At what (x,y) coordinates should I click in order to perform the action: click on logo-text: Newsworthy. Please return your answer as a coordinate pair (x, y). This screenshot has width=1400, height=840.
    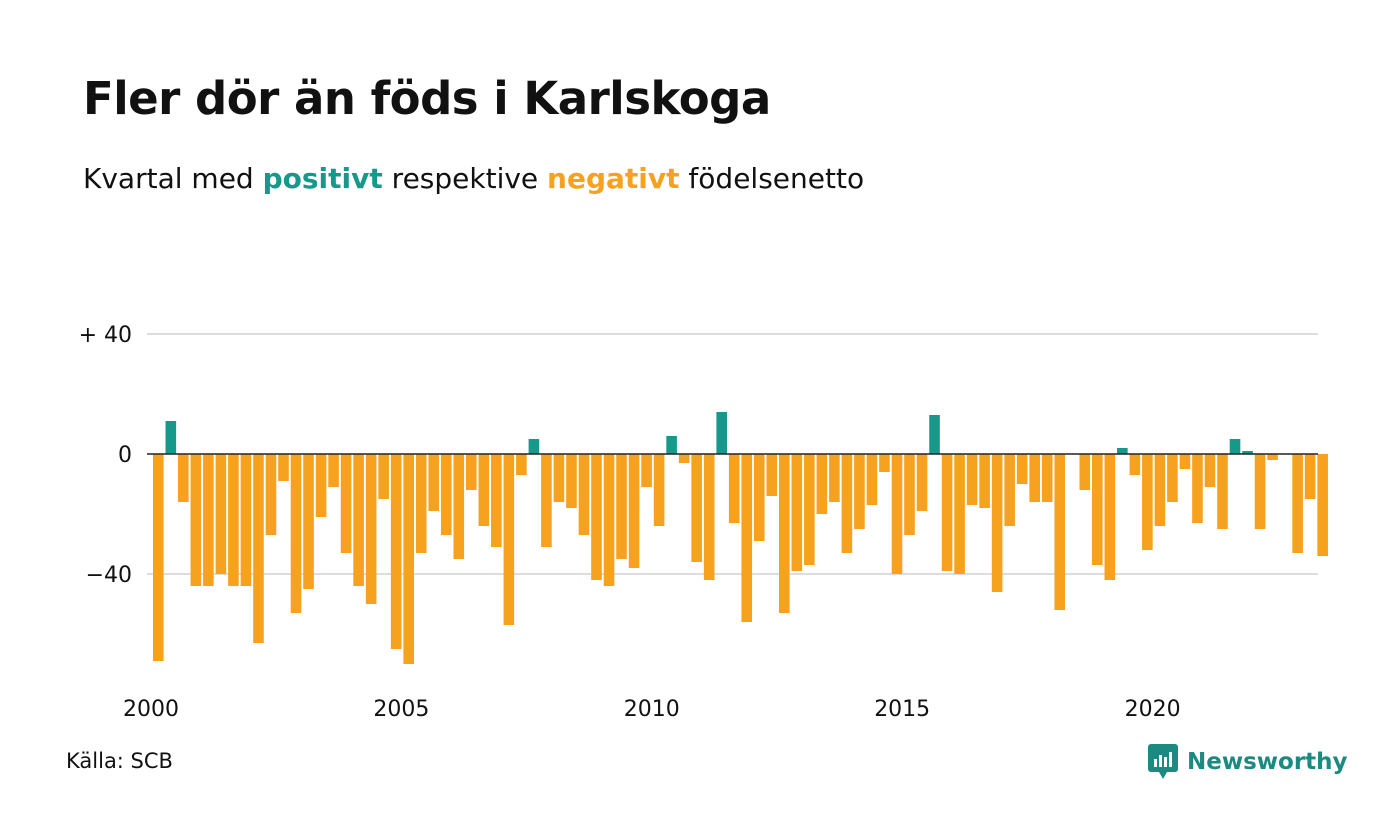
    Looking at the image, I should click on (1267, 762).